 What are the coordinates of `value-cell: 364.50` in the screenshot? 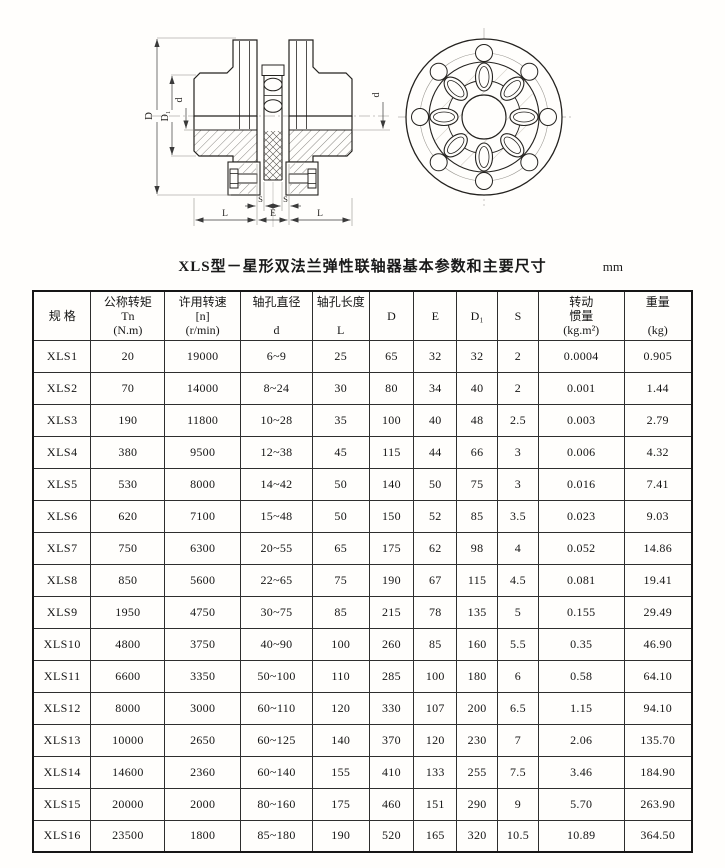 It's located at (658, 836).